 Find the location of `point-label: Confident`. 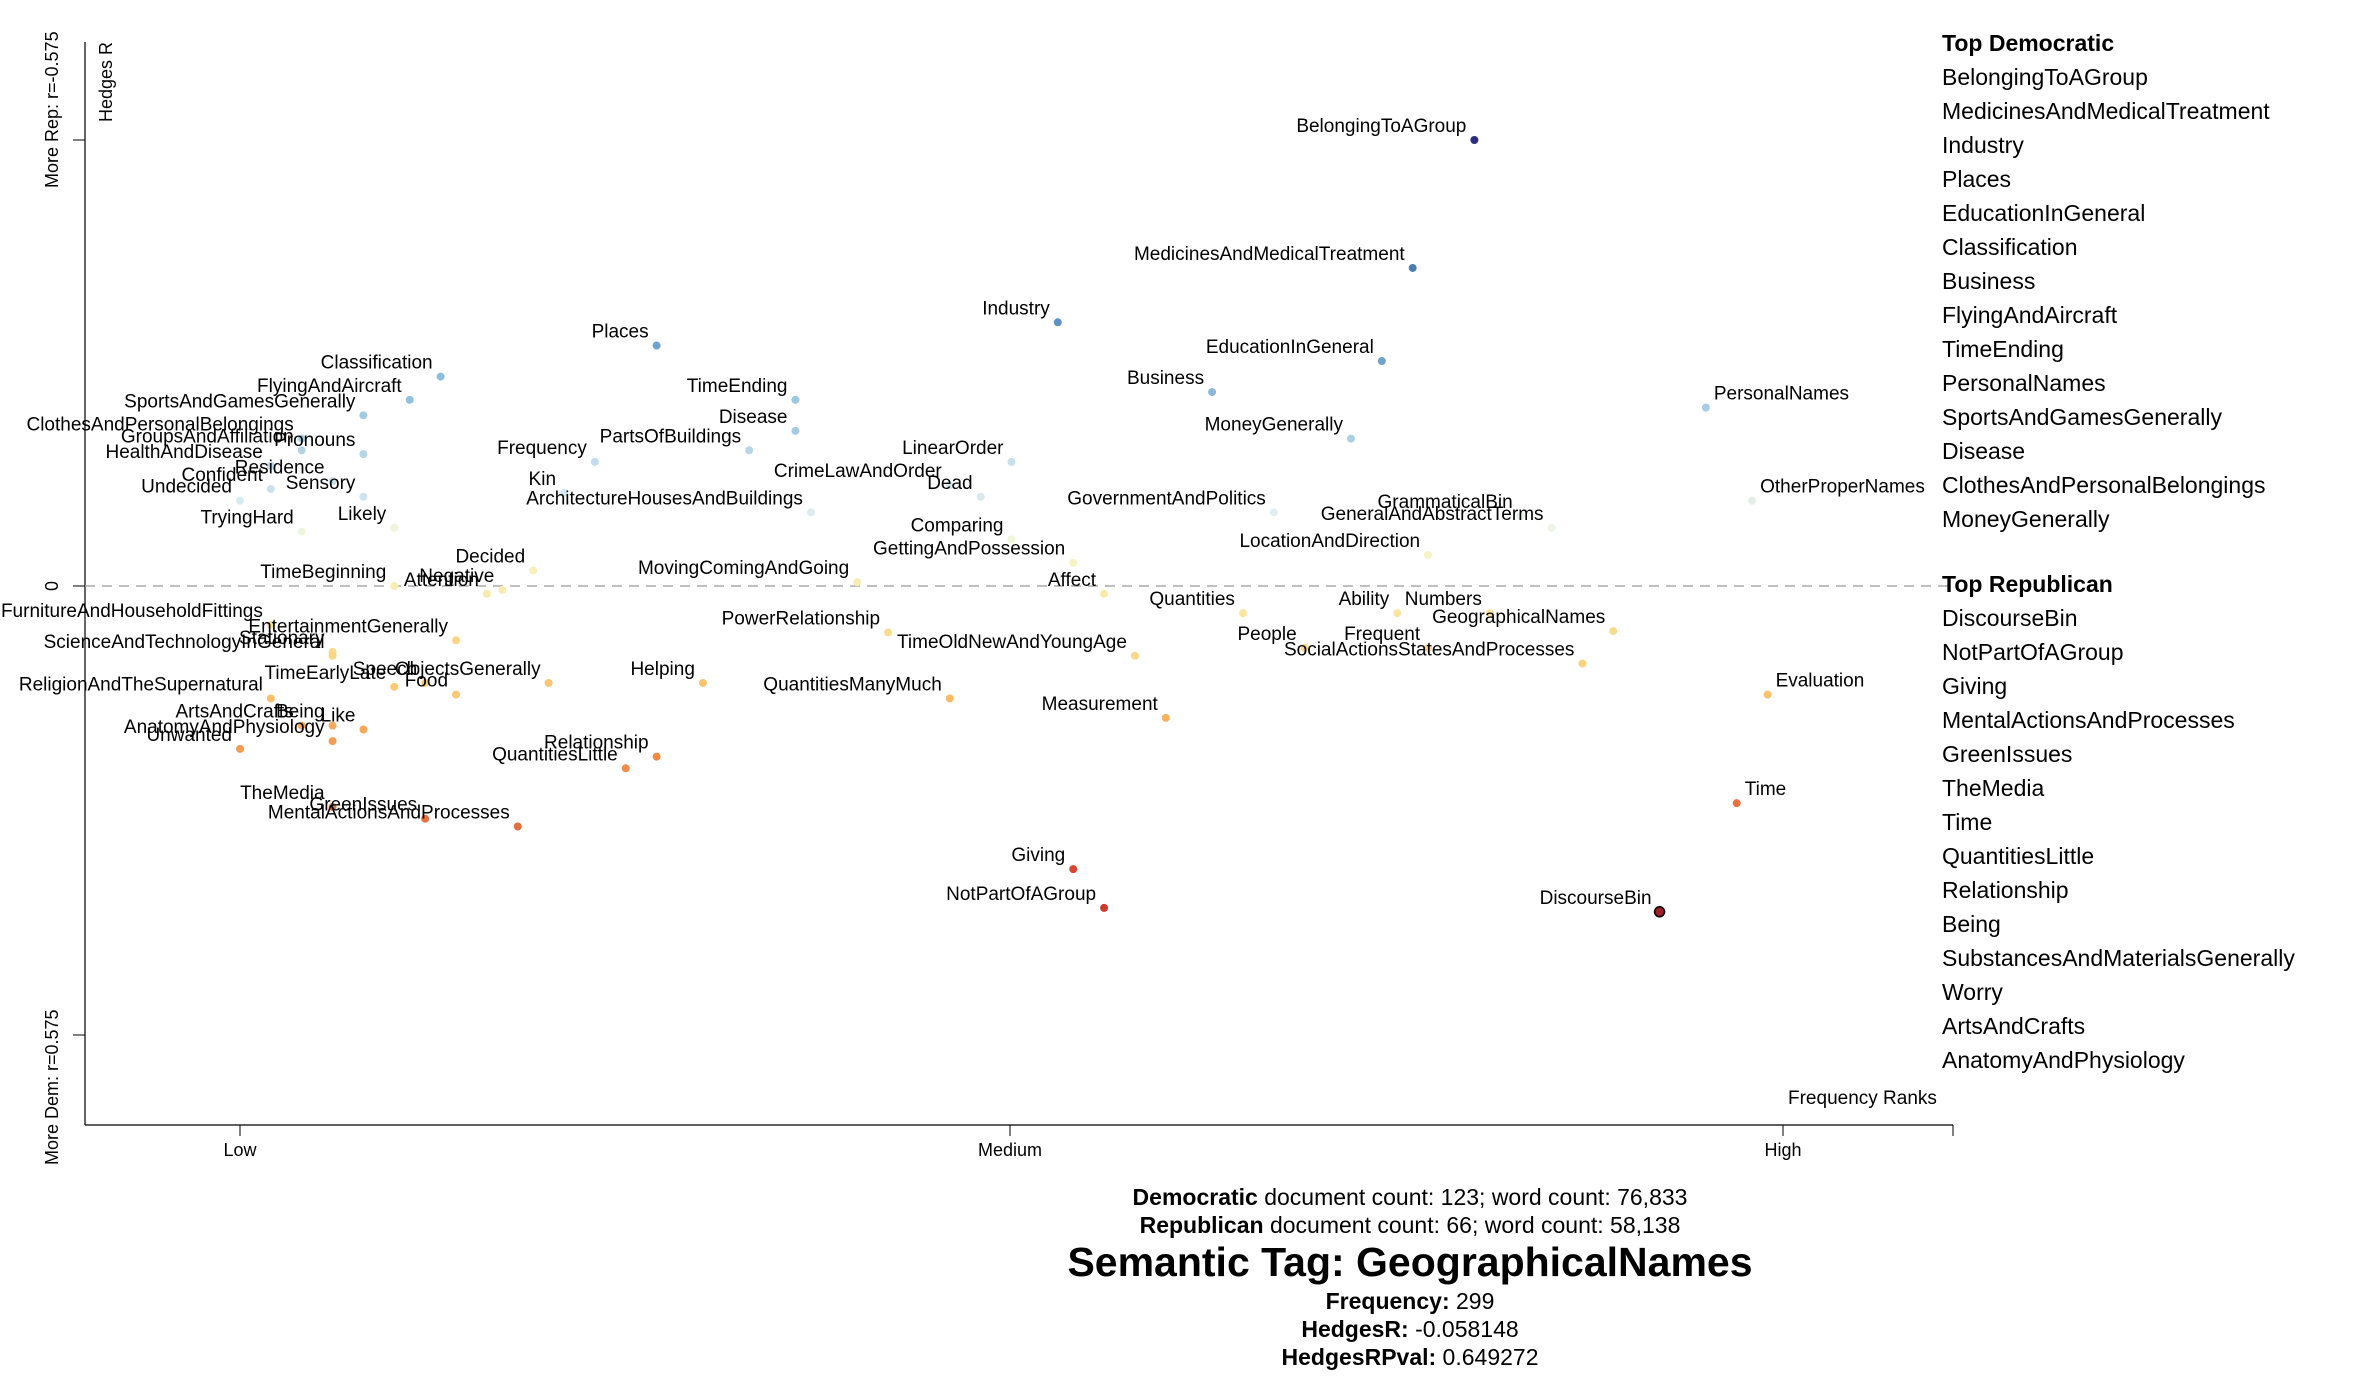

point-label: Confident is located at coordinates (223, 475).